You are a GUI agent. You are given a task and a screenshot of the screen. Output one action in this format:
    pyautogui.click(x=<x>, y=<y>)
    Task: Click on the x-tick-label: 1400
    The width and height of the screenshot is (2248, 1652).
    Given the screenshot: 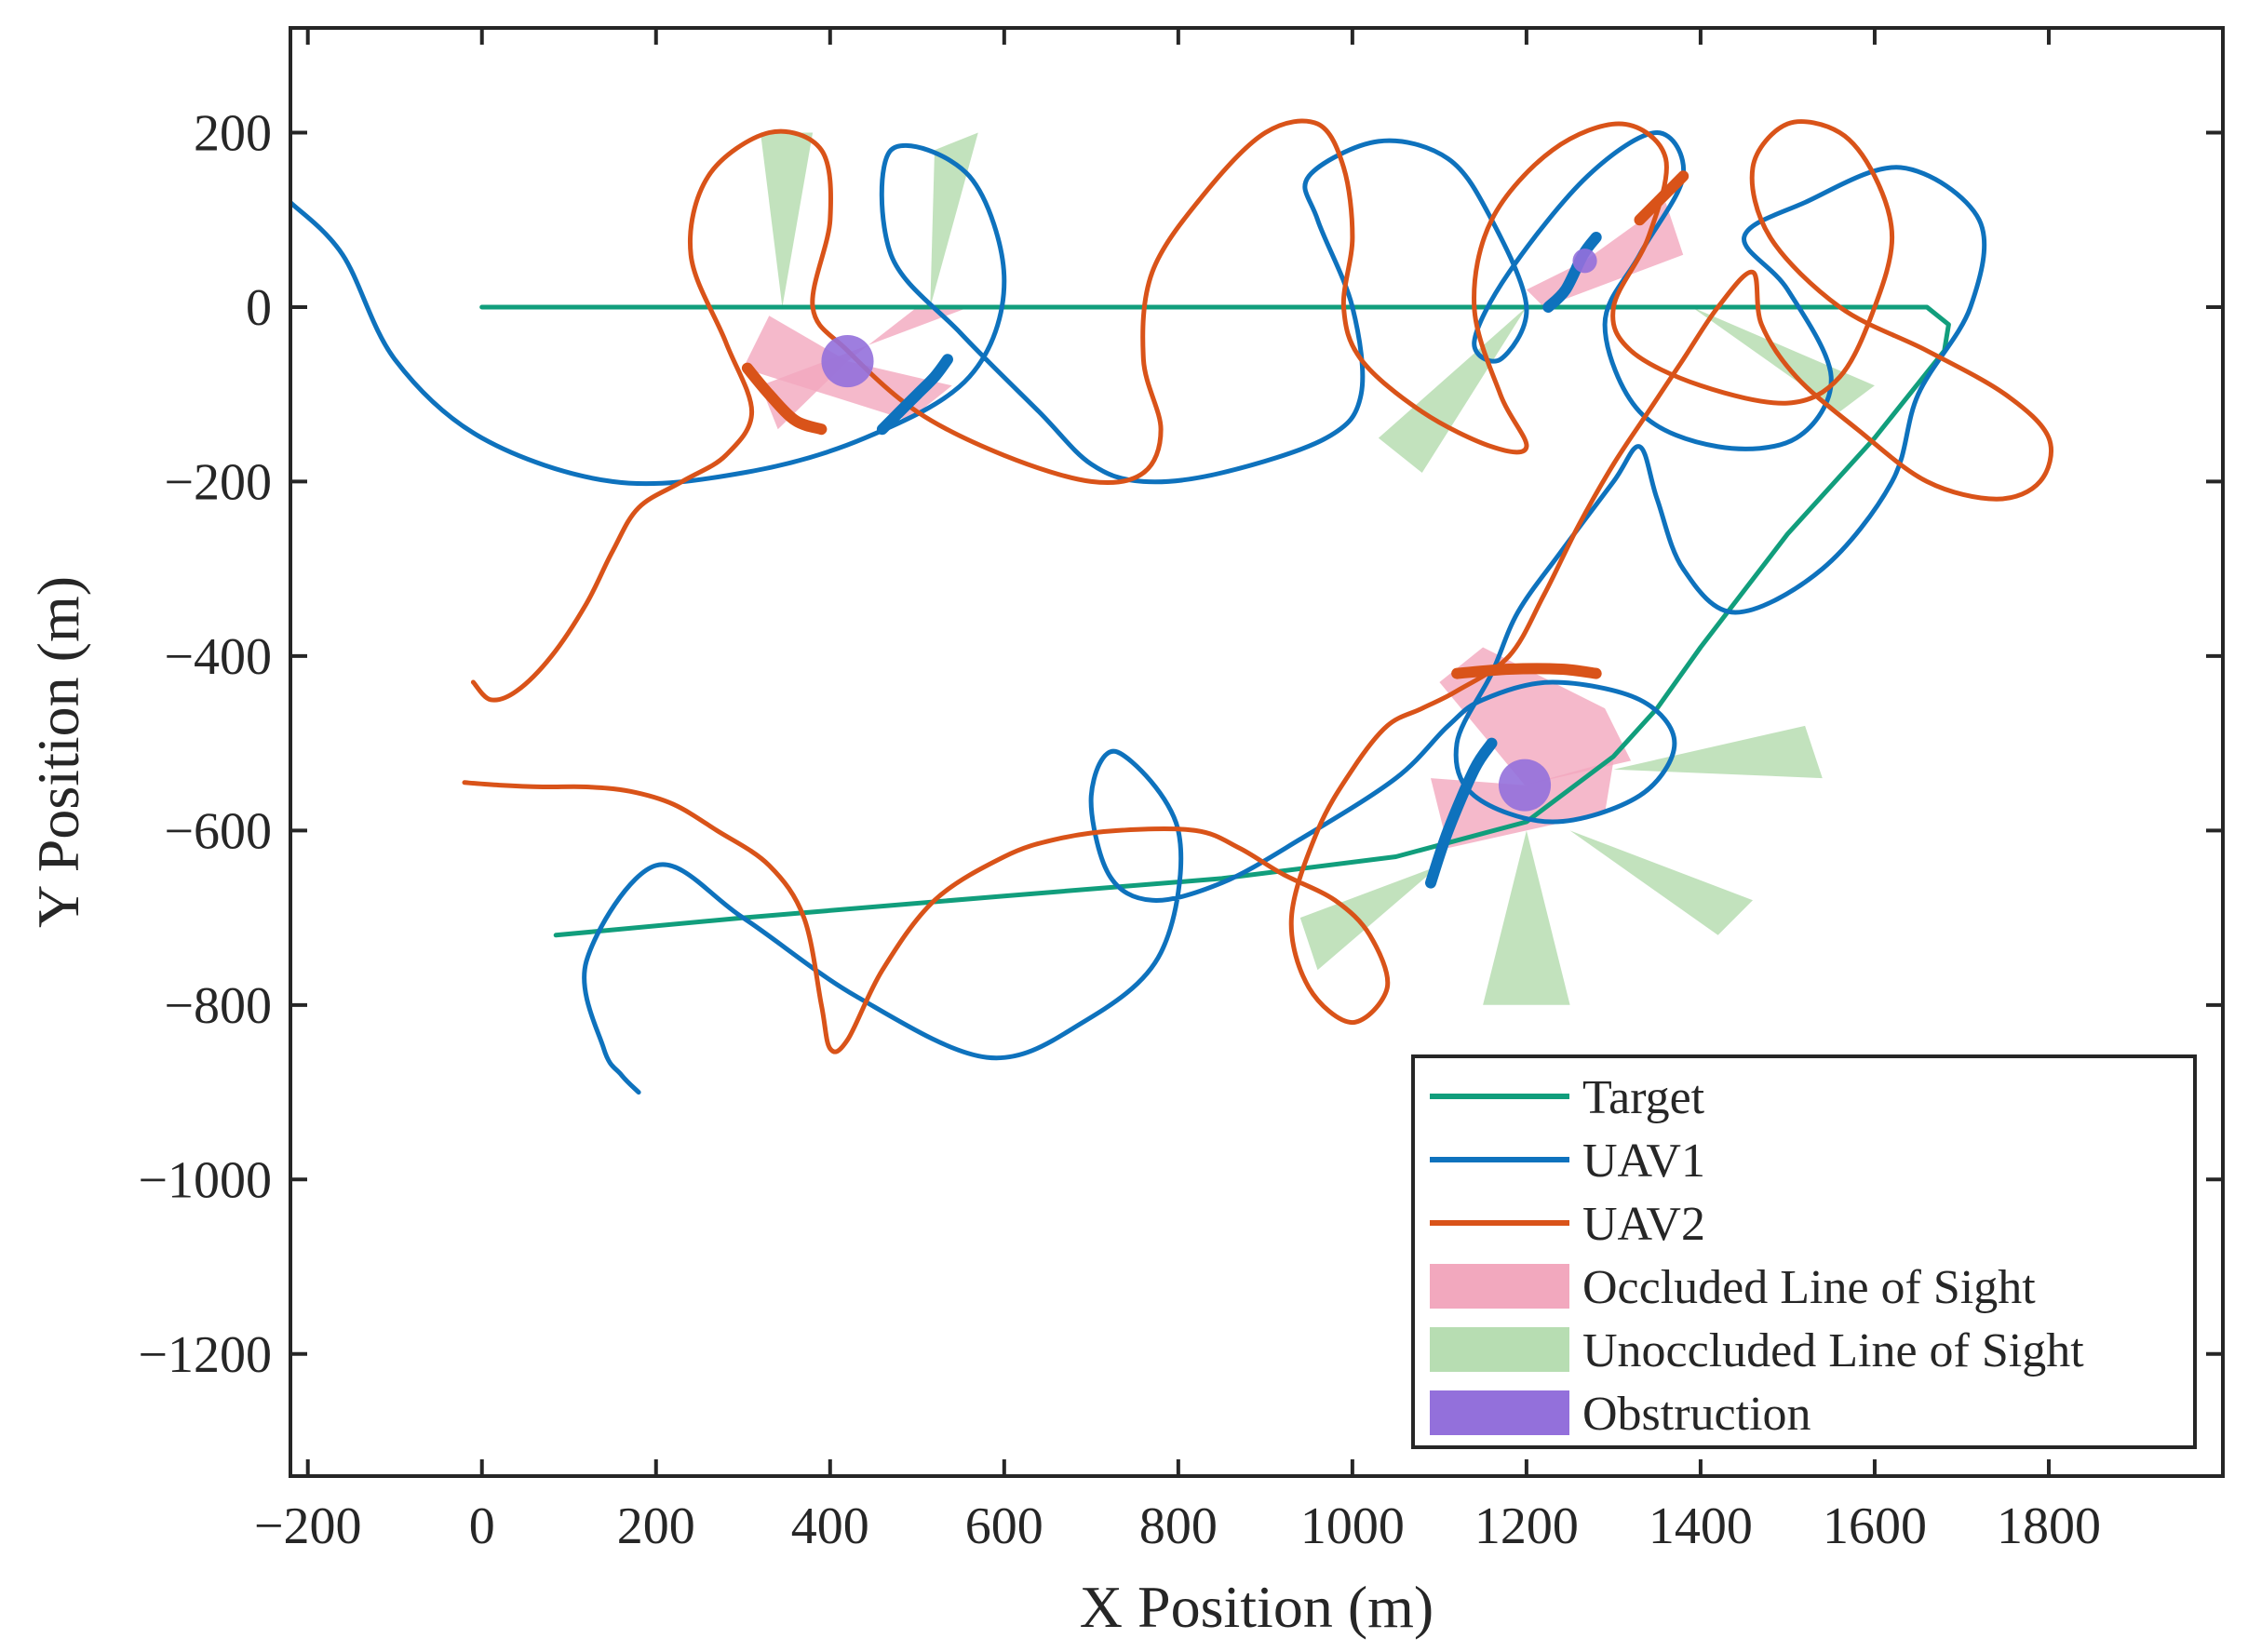 What is the action you would take?
    pyautogui.click(x=1701, y=1527)
    